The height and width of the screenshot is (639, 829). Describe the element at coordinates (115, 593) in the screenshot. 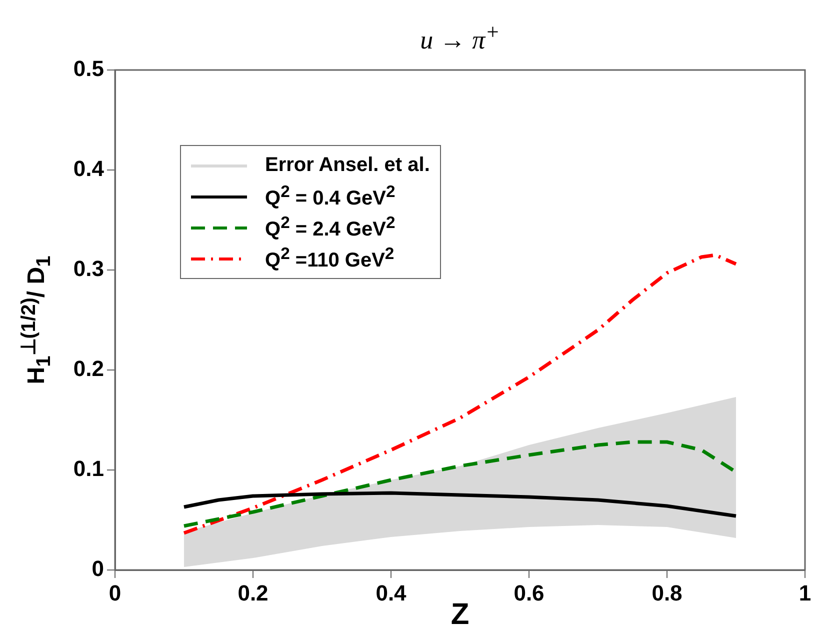

I see `x-tick-label: 0` at that location.